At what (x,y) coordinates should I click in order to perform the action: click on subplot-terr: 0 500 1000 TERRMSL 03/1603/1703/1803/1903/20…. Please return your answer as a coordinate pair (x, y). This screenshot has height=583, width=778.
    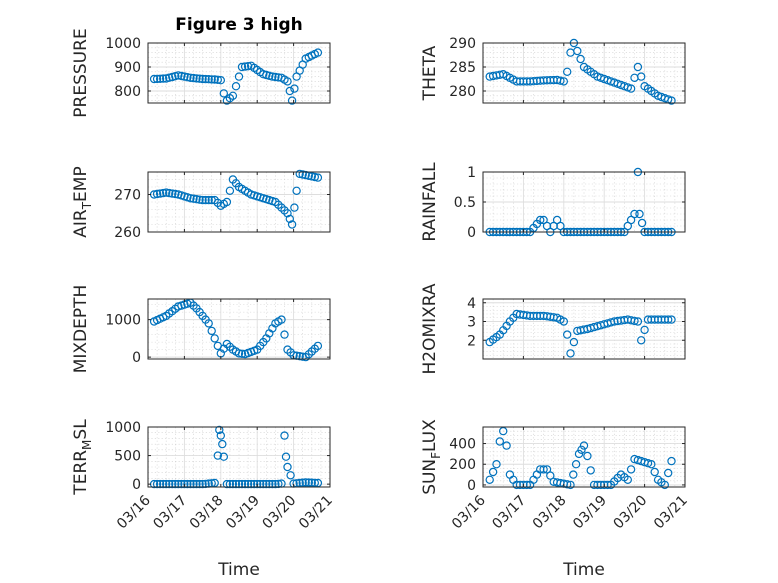
    Looking at the image, I should click on (203, 499).